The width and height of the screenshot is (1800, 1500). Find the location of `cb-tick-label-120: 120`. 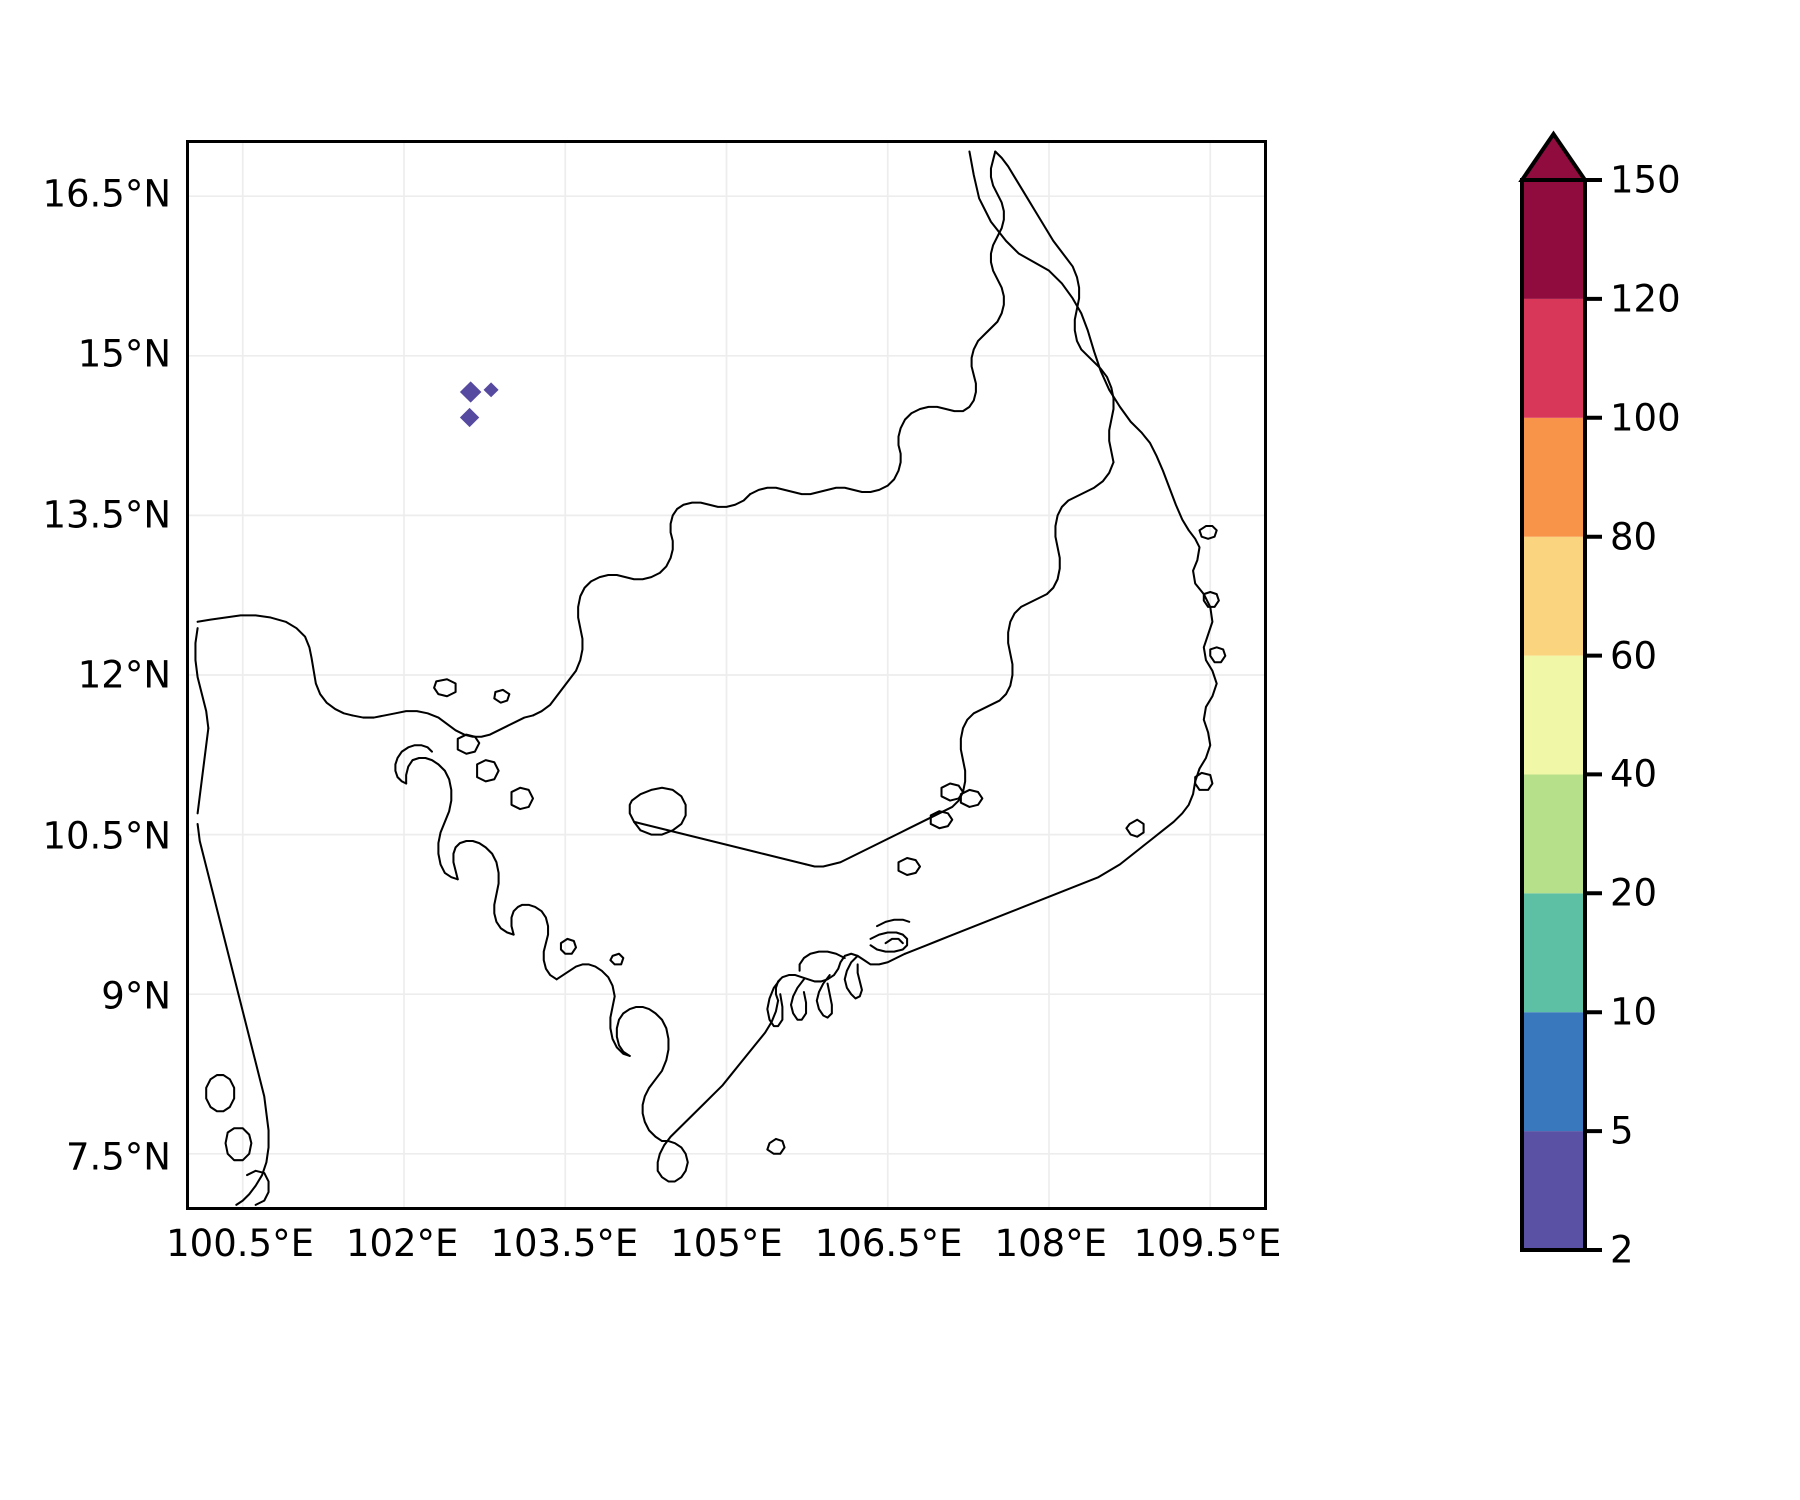

cb-tick-label-120: 120 is located at coordinates (1645, 299).